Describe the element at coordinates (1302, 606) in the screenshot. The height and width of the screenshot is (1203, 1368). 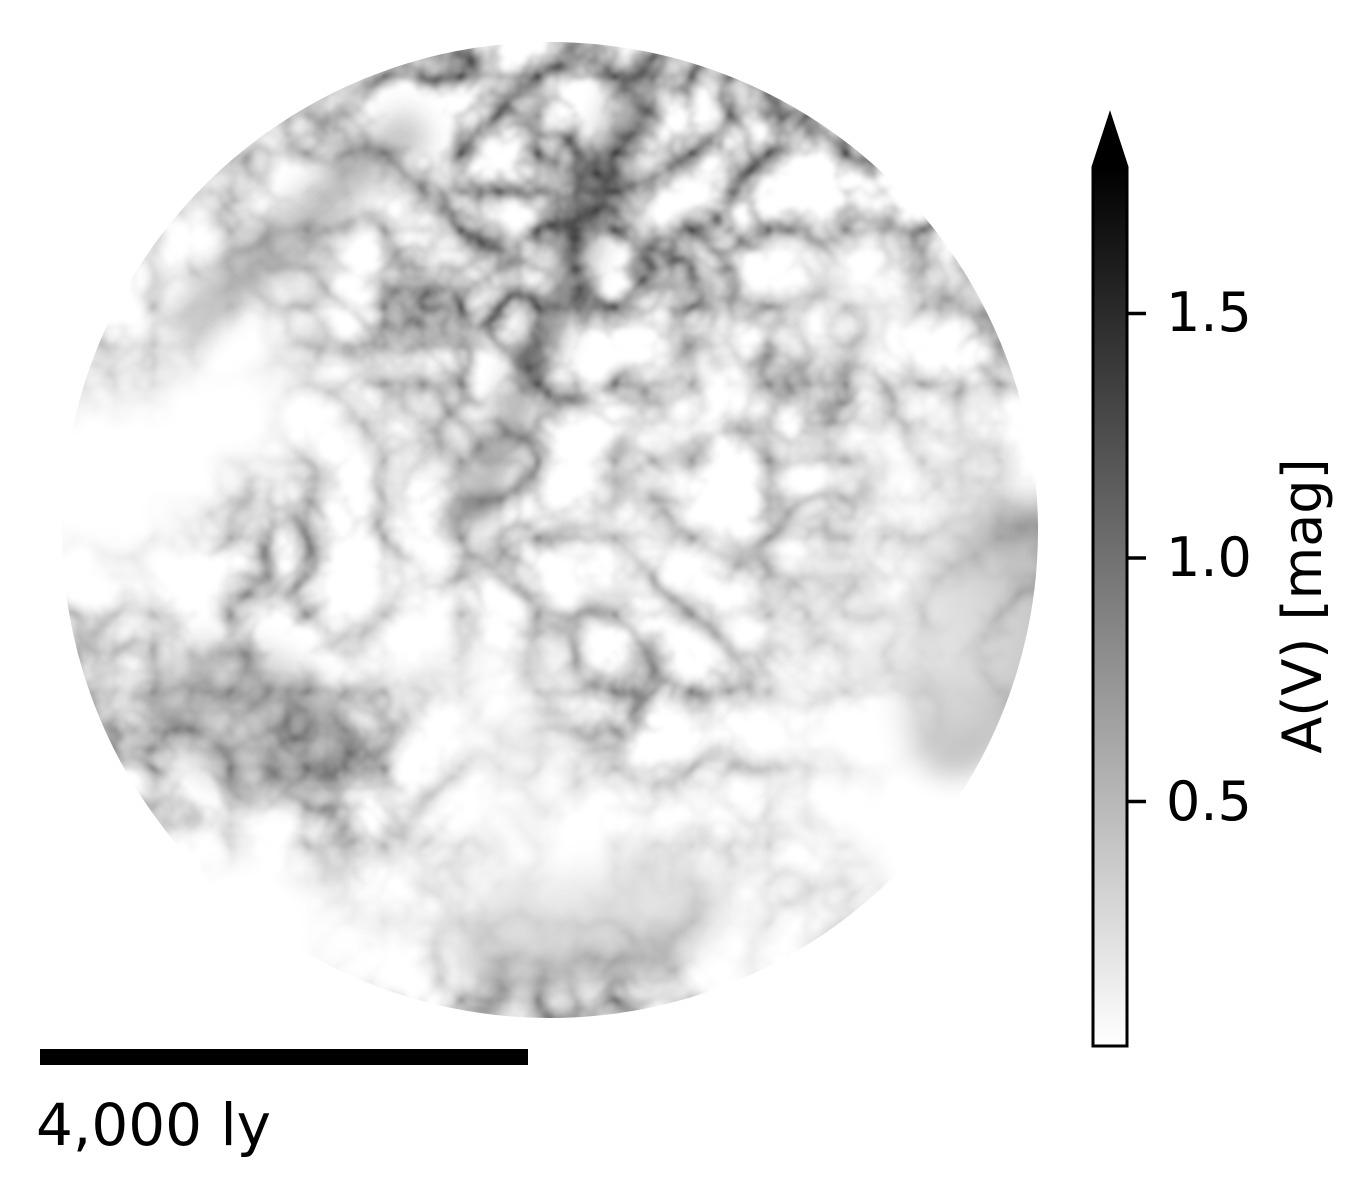
I see `colorbar-axis-label: A(V) [mag]` at that location.